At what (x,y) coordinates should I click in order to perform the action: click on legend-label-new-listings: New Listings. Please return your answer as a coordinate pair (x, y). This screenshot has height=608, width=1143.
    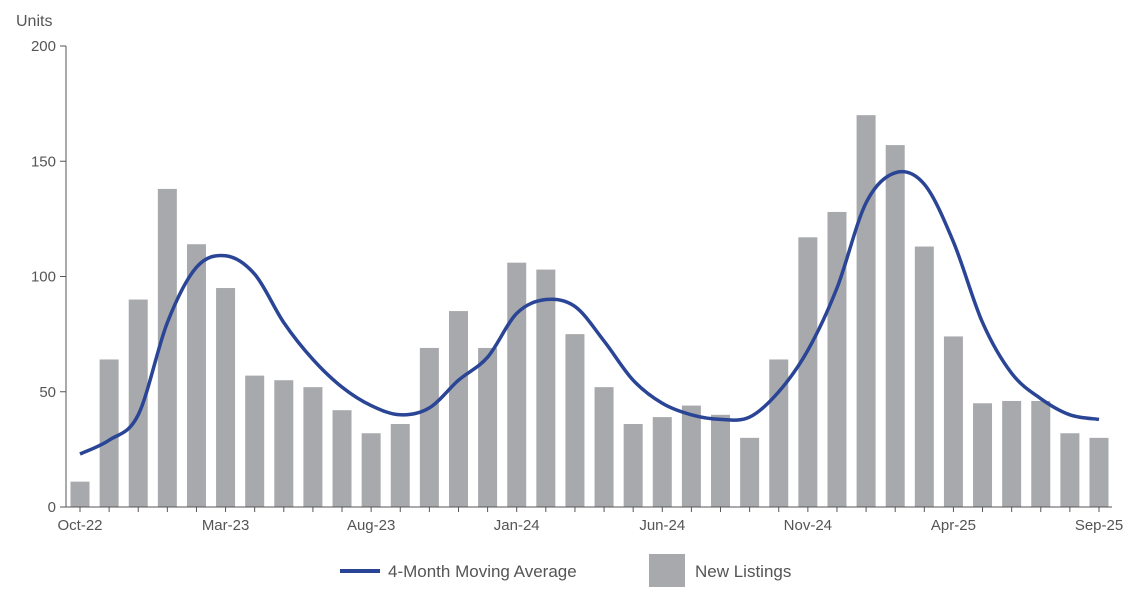
    Looking at the image, I should click on (743, 571).